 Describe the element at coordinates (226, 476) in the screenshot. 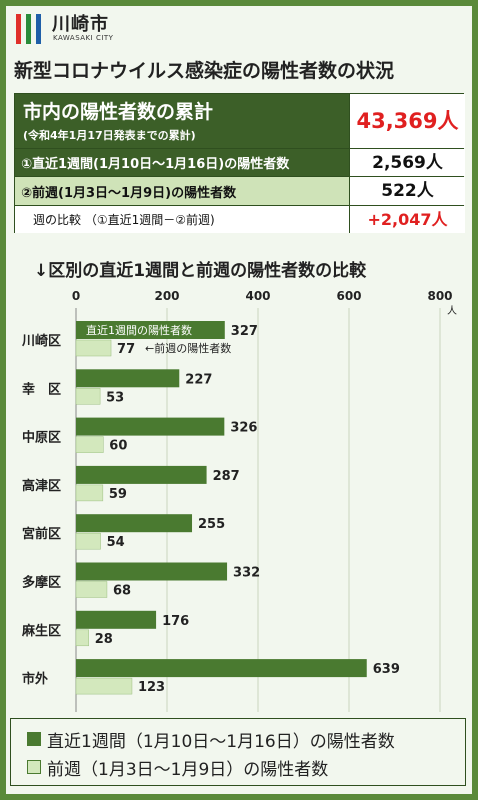

I see `data-label-recent: 287` at that location.